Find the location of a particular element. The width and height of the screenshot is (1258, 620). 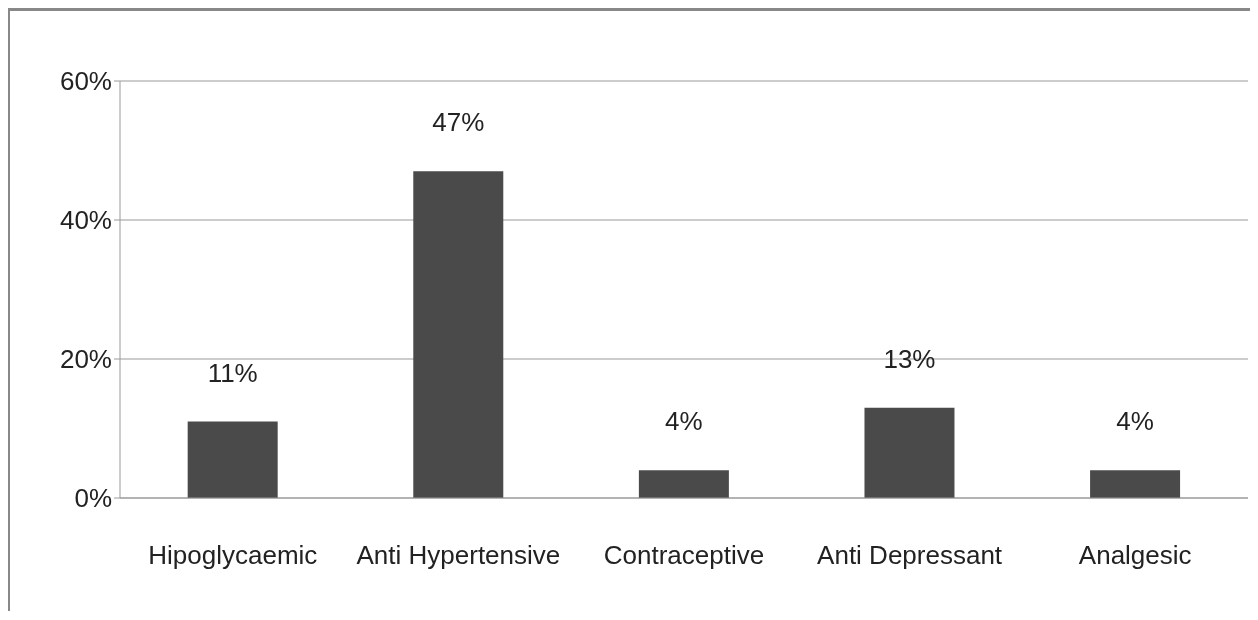

y-tick-label: 60% is located at coordinates (85, 81).